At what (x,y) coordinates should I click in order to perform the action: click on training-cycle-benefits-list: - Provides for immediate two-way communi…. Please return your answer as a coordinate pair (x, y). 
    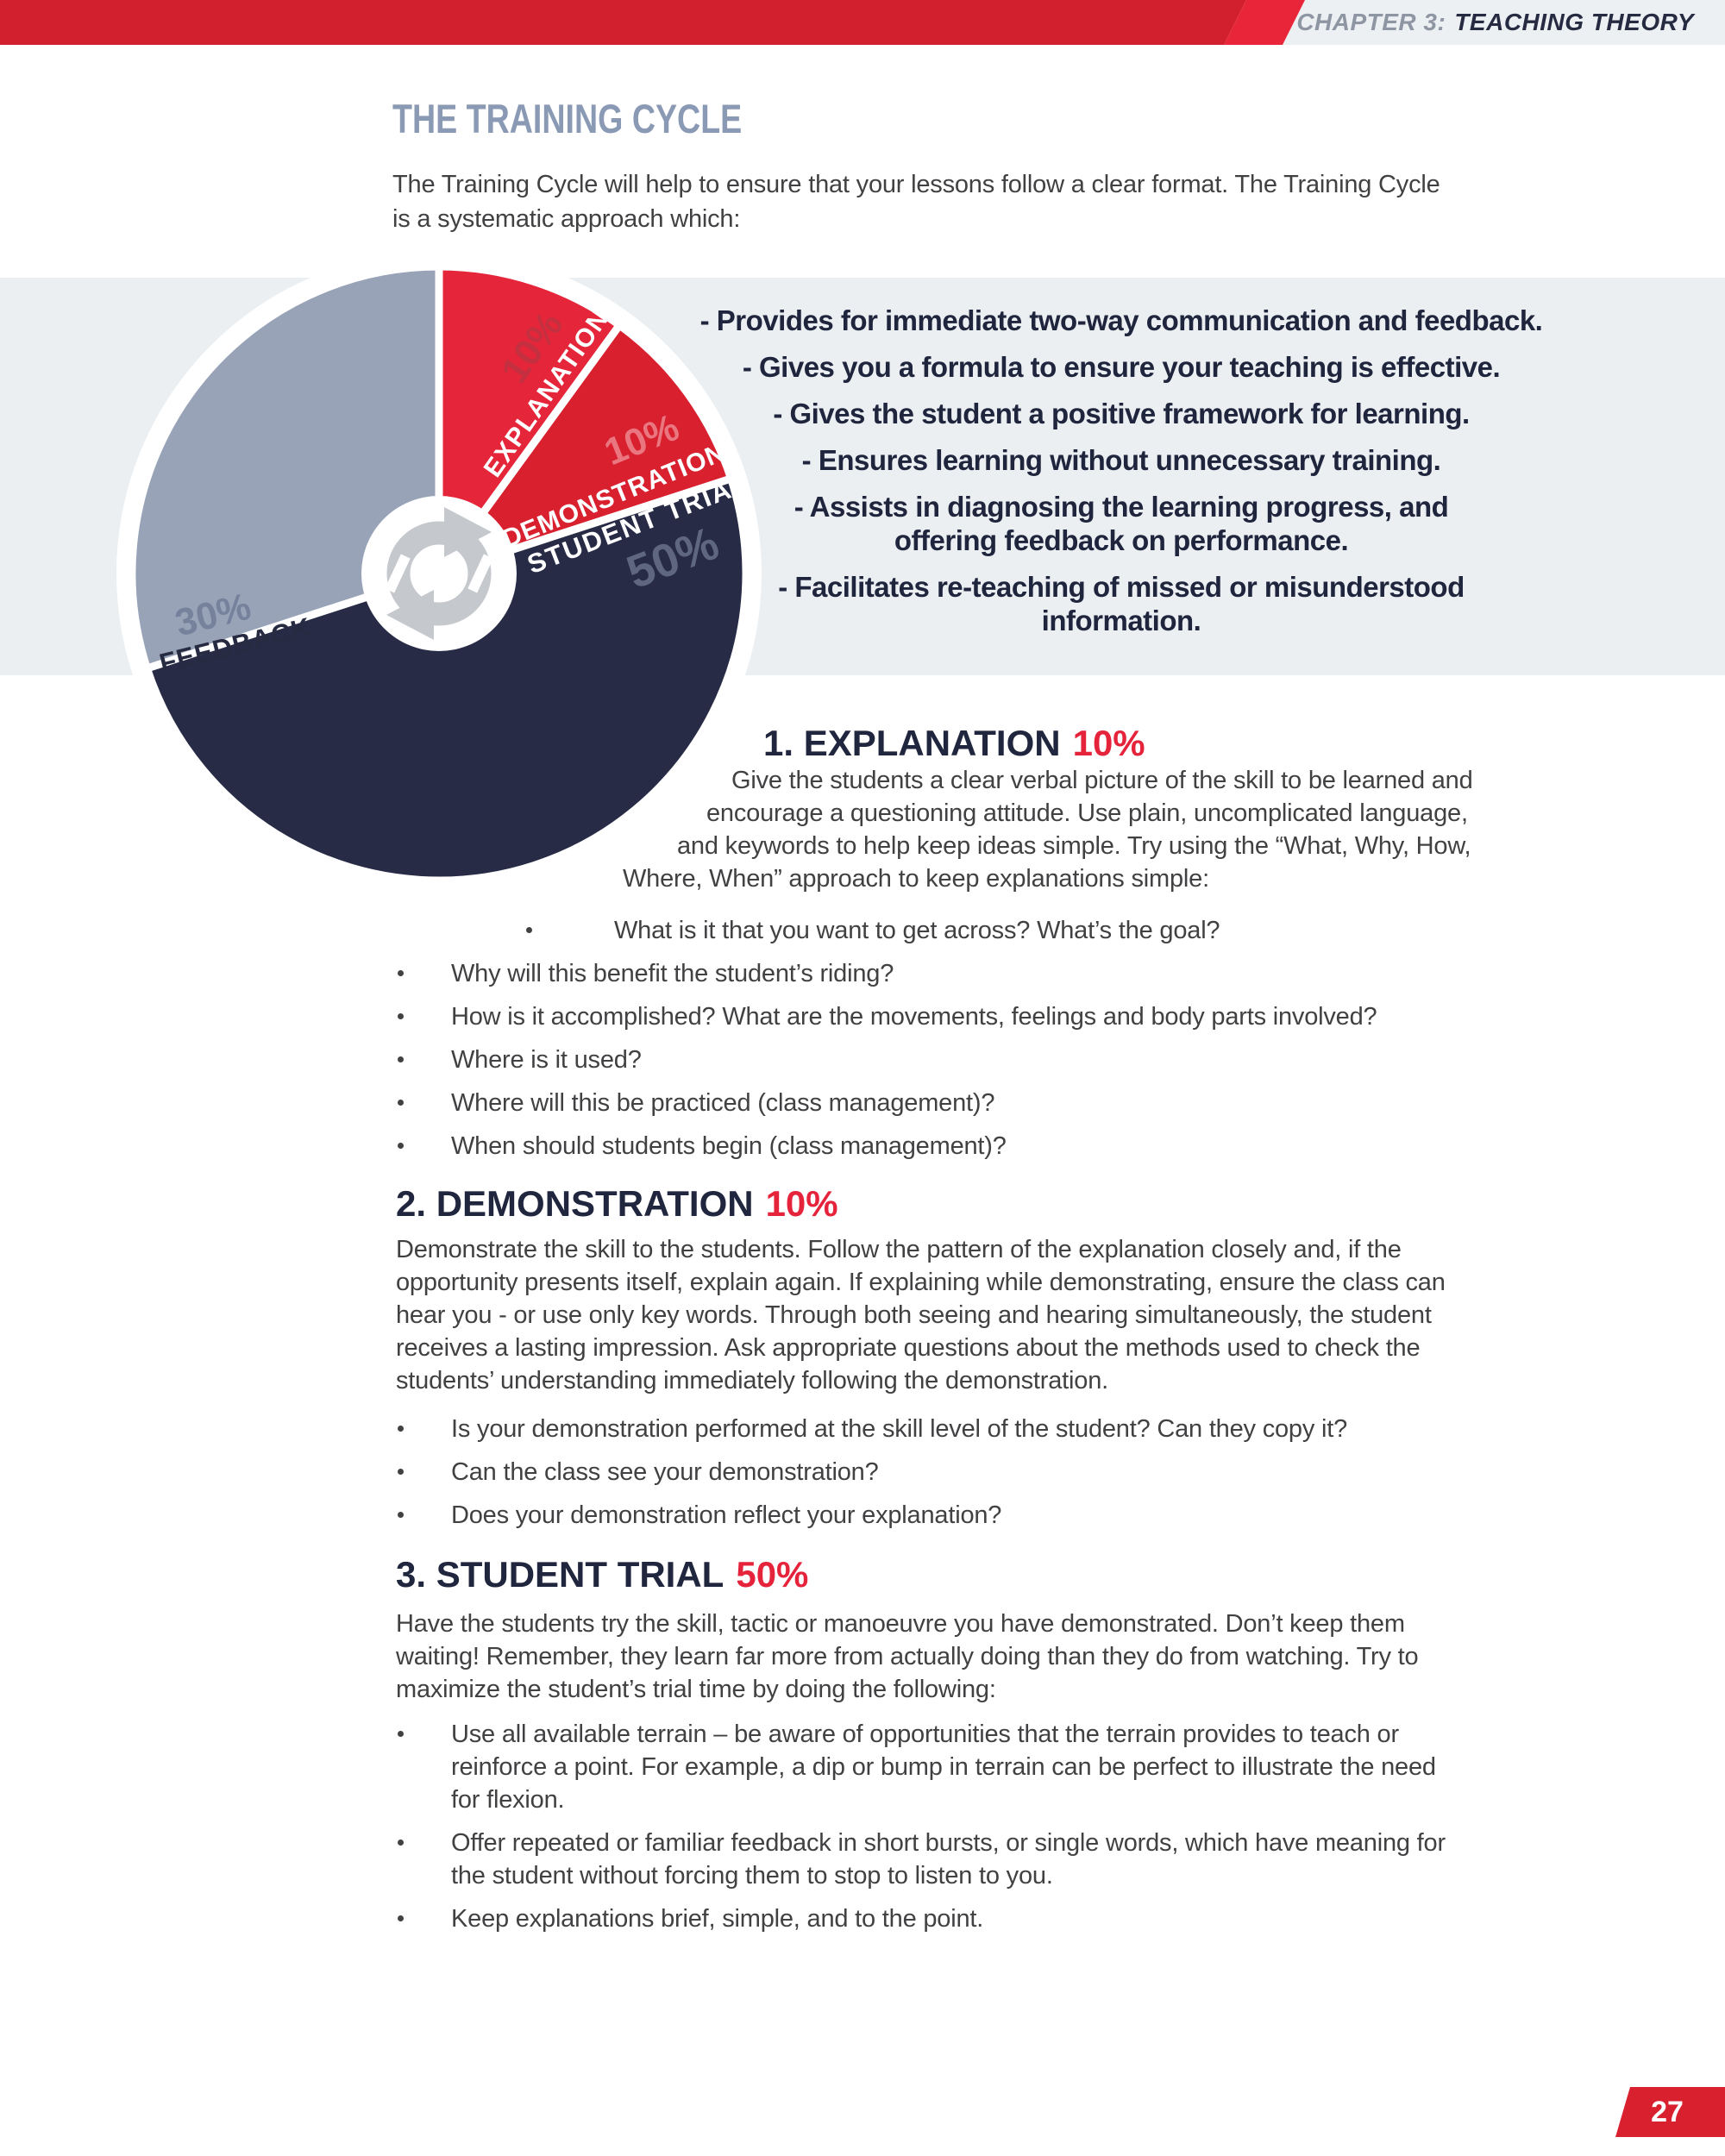
    Looking at the image, I should click on (1121, 470).